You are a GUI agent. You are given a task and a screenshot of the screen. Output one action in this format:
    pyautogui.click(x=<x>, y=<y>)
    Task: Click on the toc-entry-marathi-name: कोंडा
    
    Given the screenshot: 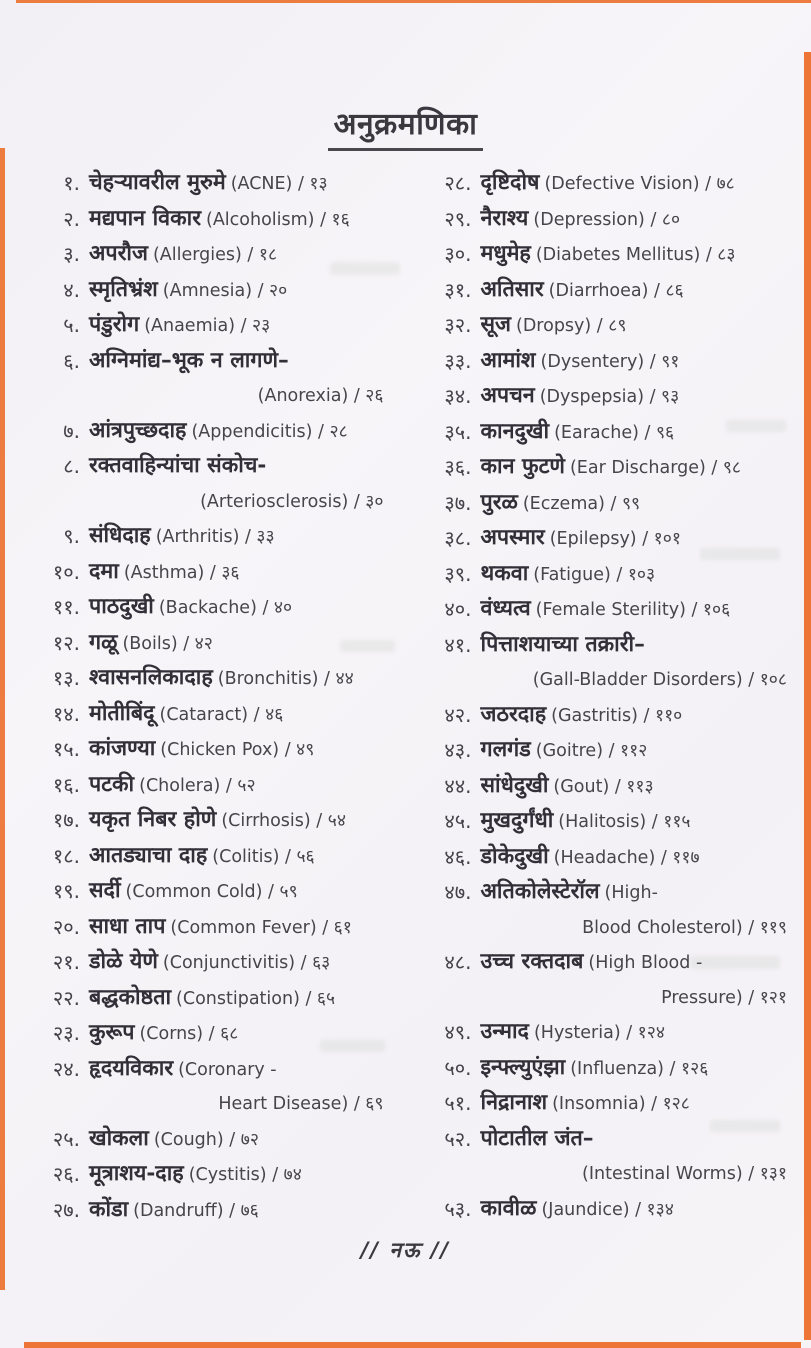 What is the action you would take?
    pyautogui.click(x=109, y=1209)
    